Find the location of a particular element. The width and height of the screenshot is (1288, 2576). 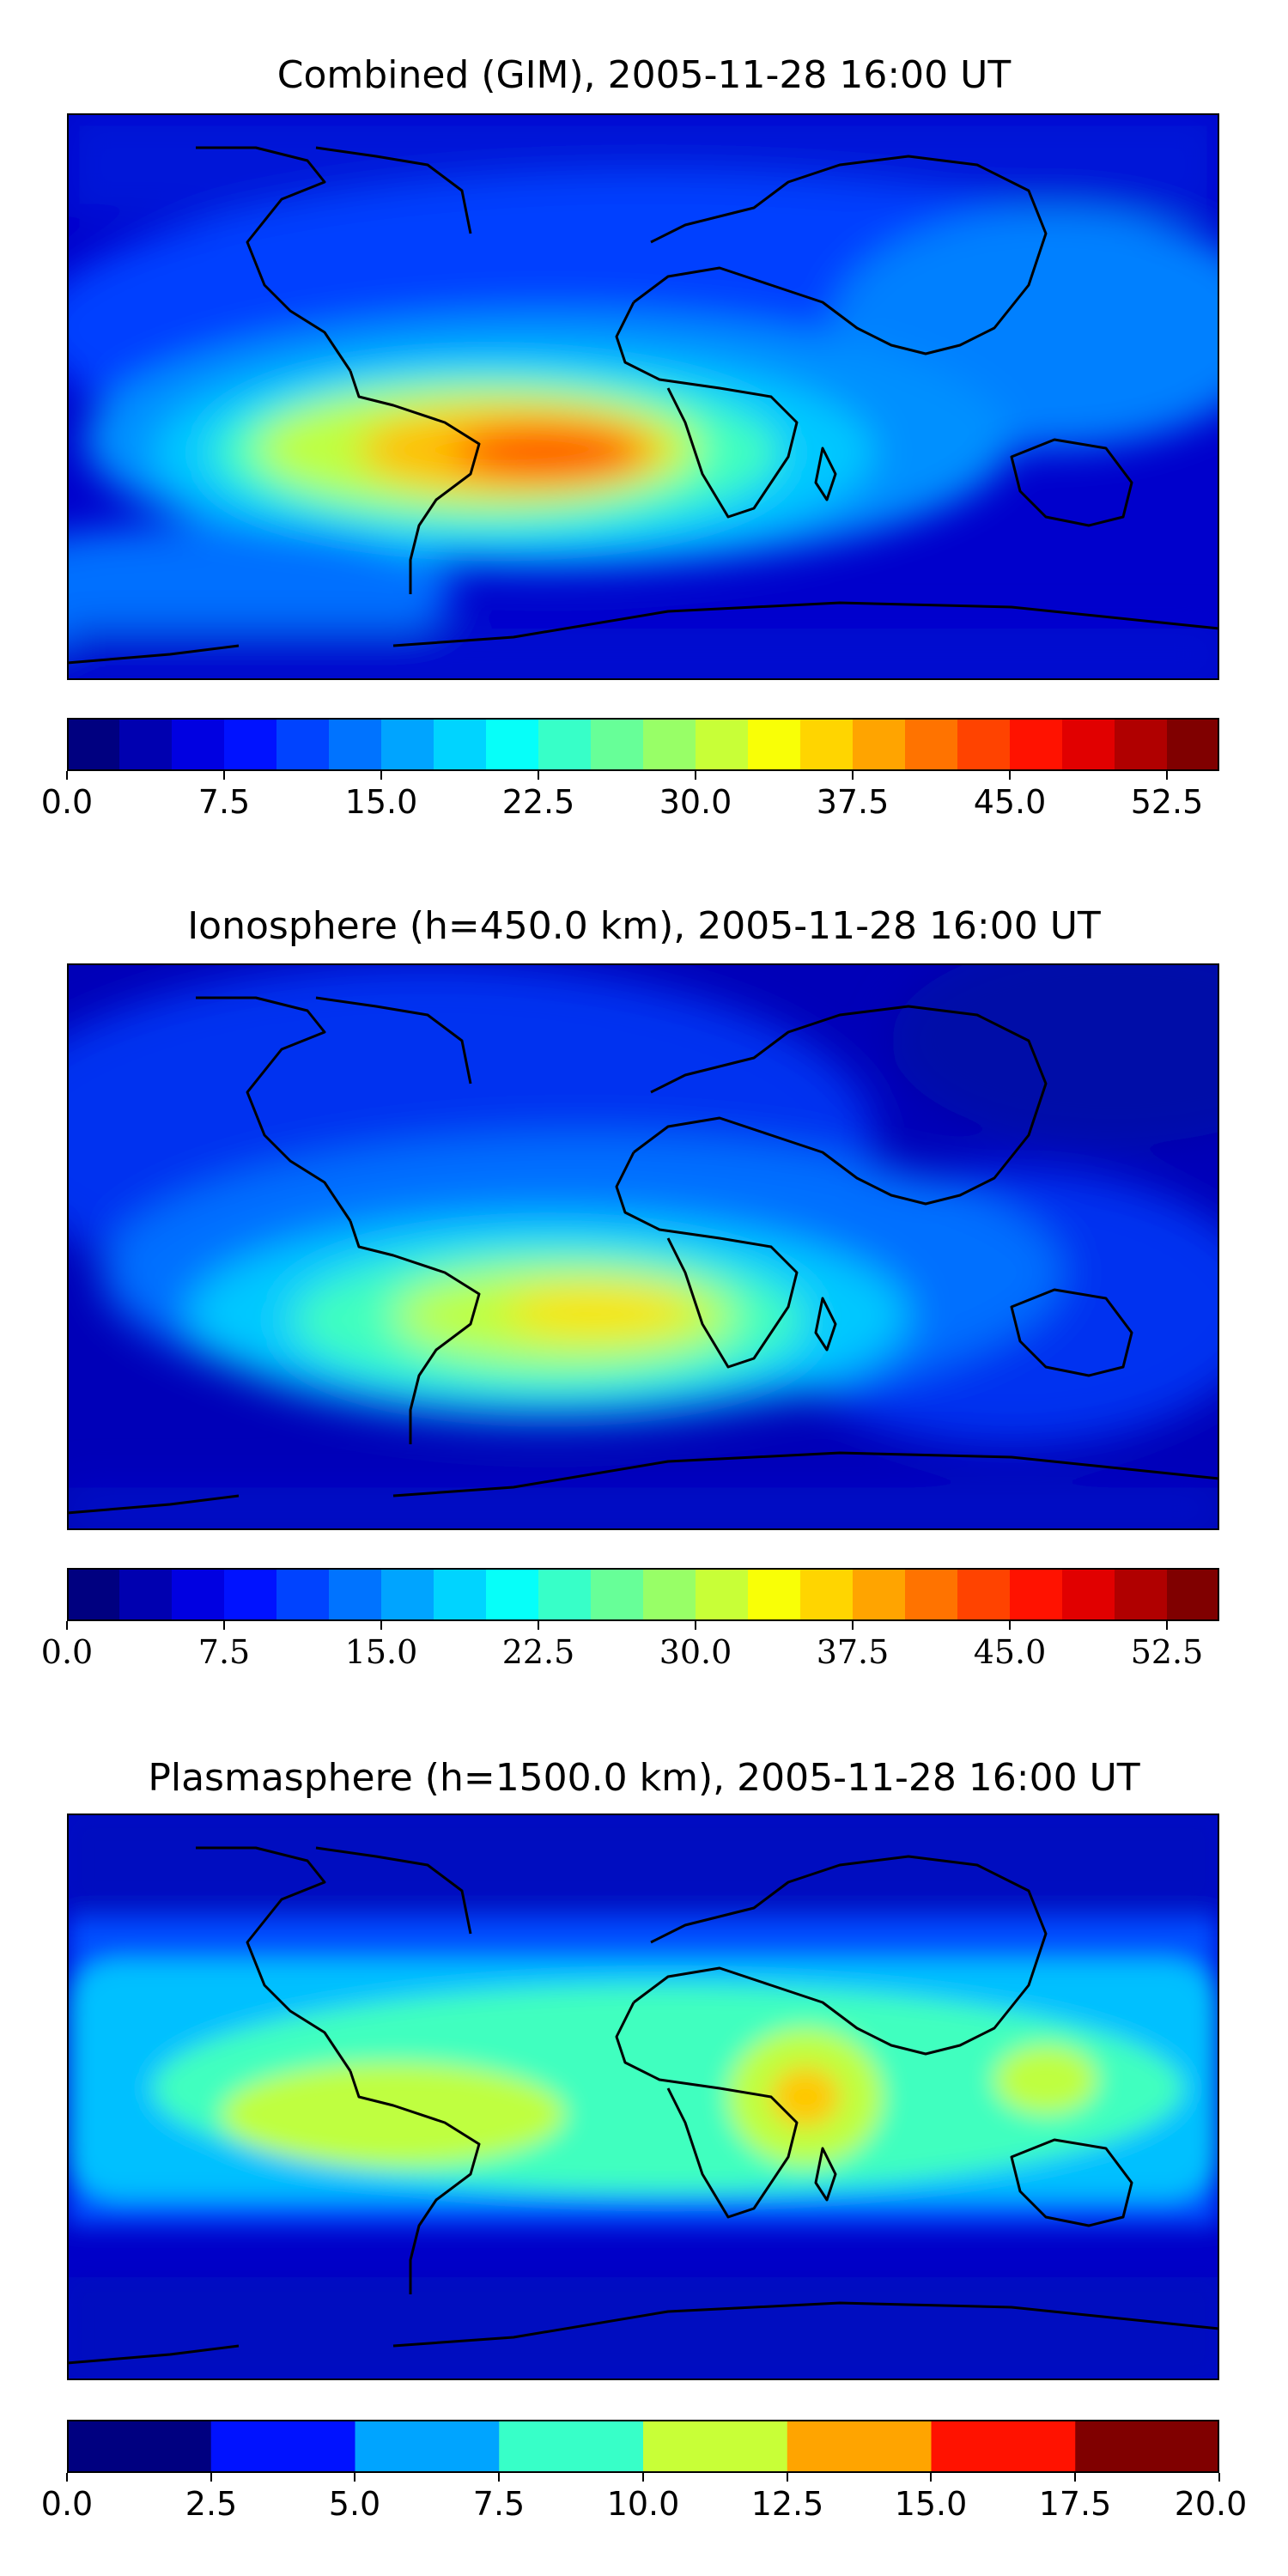

tick-label: 17.5 is located at coordinates (1075, 2504).